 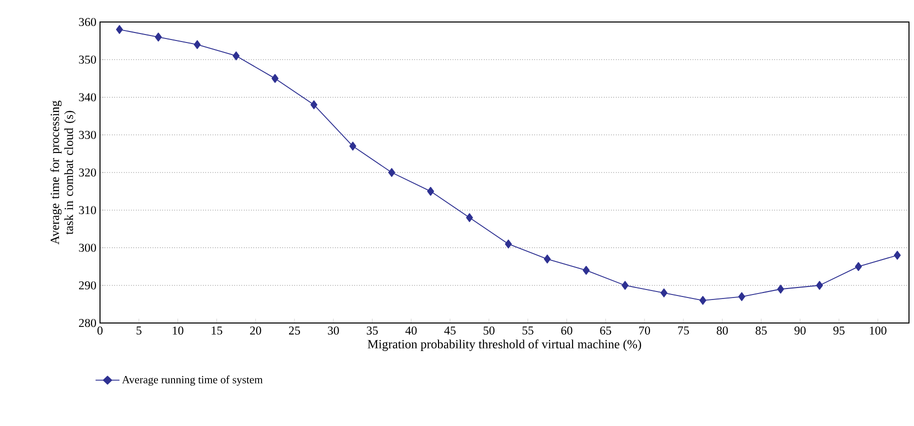 What do you see at coordinates (87, 323) in the screenshot?
I see `y-tick-label: 280` at bounding box center [87, 323].